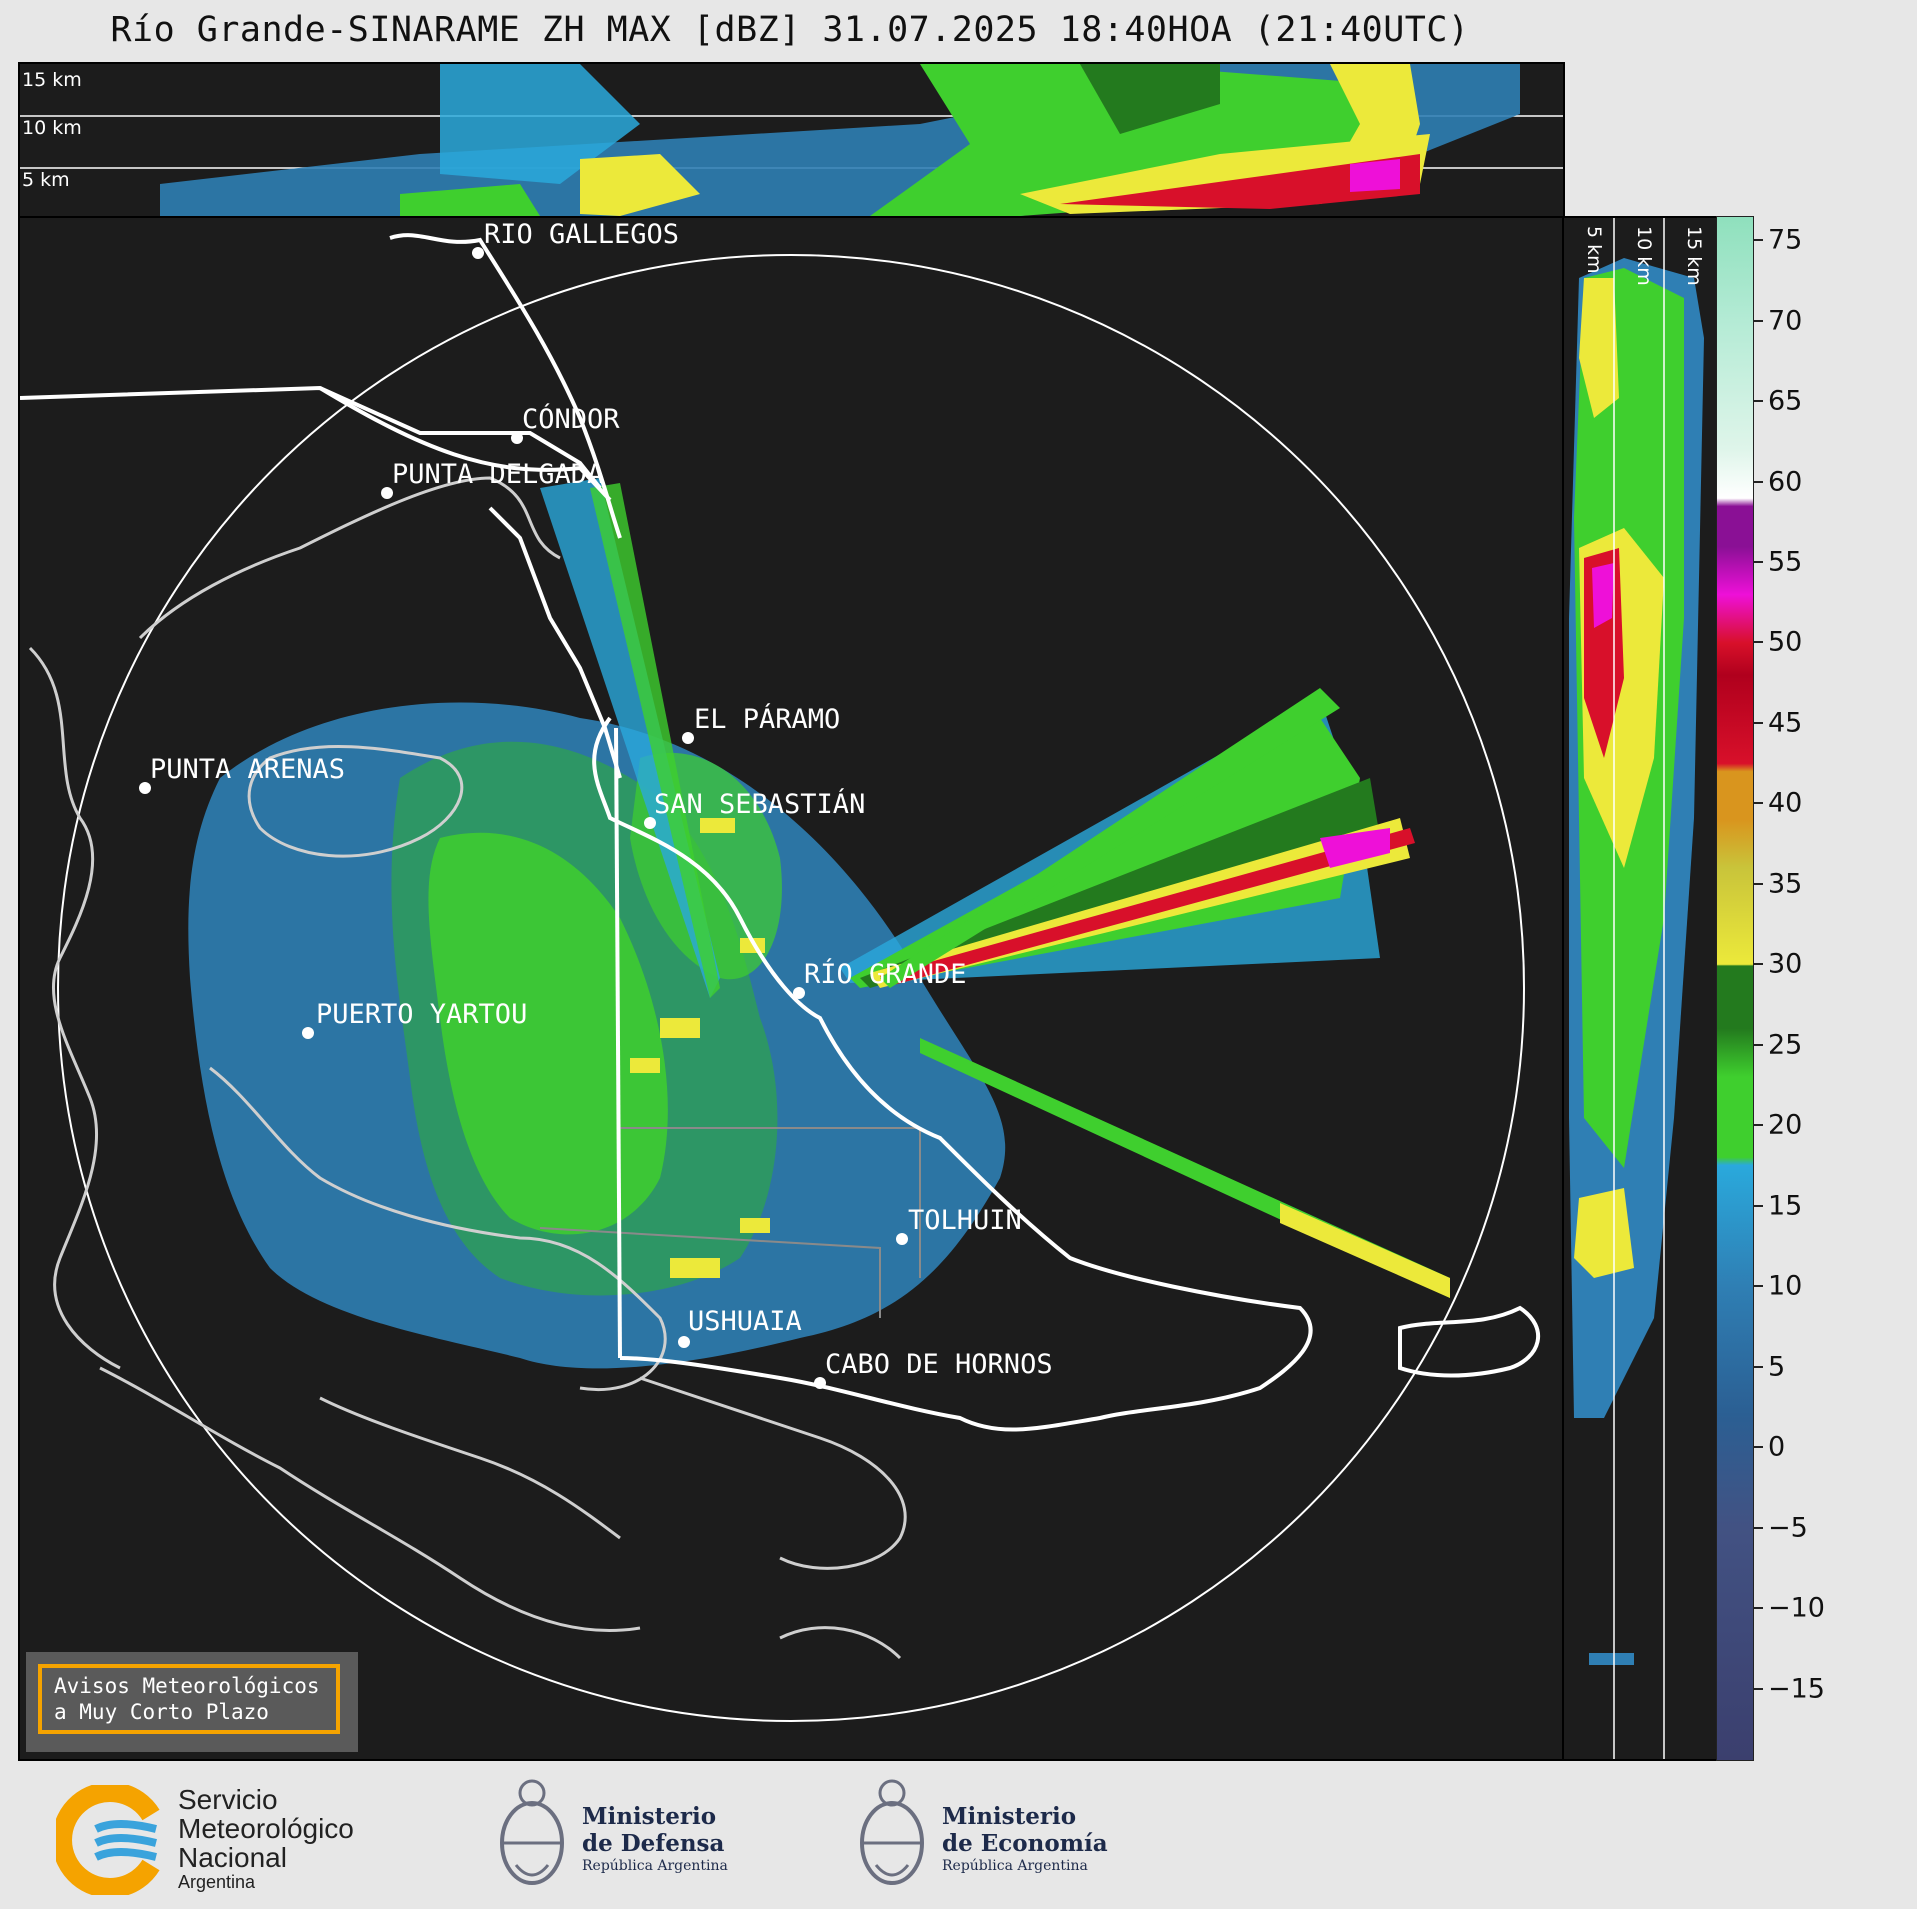  I want to click on city-label-punta-delgada: PUNTA DELGADA, so click(497, 474).